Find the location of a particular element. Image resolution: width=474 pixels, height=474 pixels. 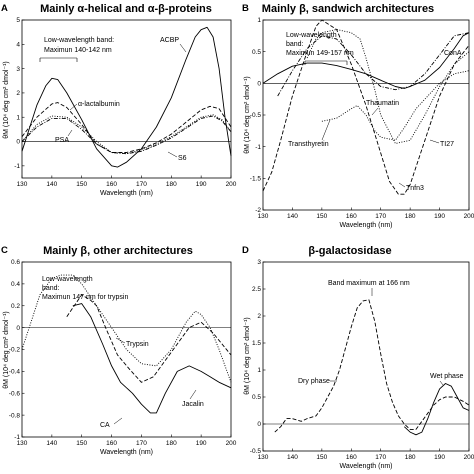

panel-b-annotation-line3: Maximun 149-157 nm is located at coordinates (320, 53).